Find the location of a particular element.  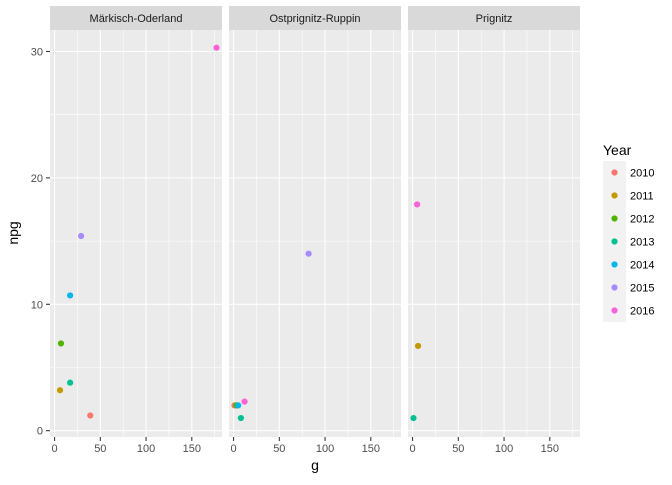

y-axis: 0 10 20 30 is located at coordinates (40, 242).